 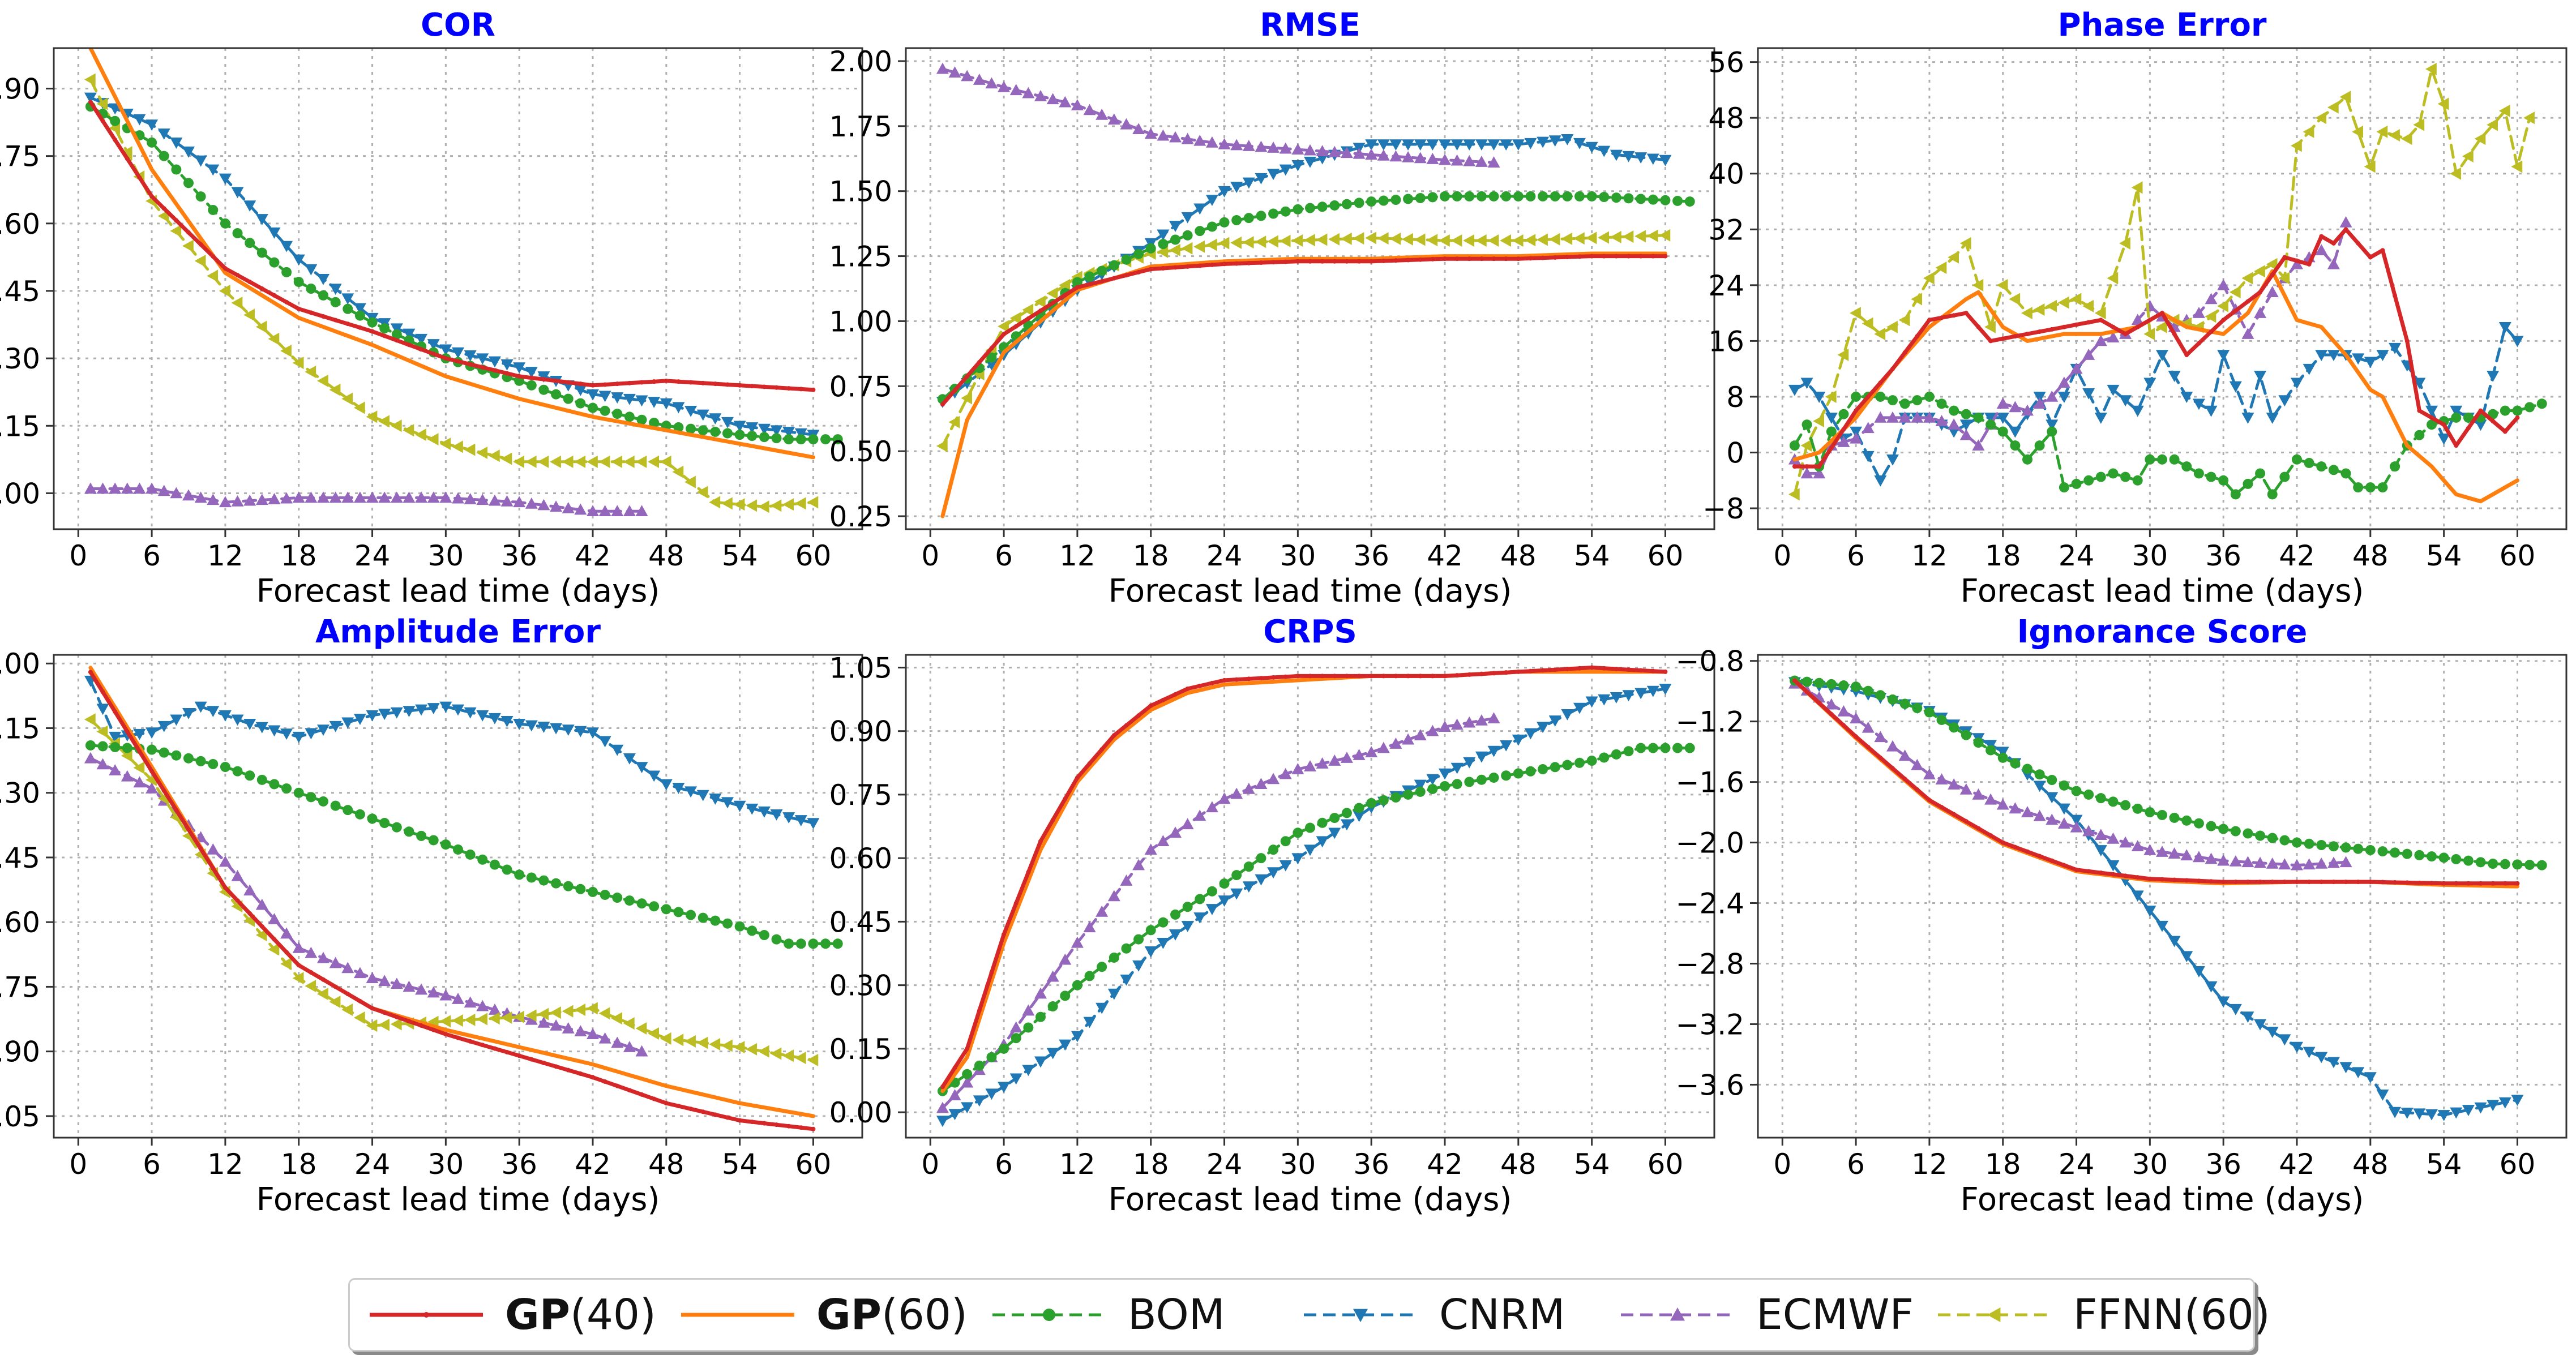 What do you see at coordinates (823, 1315) in the screenshot?
I see `legend-item-gp-60: GP(60)` at bounding box center [823, 1315].